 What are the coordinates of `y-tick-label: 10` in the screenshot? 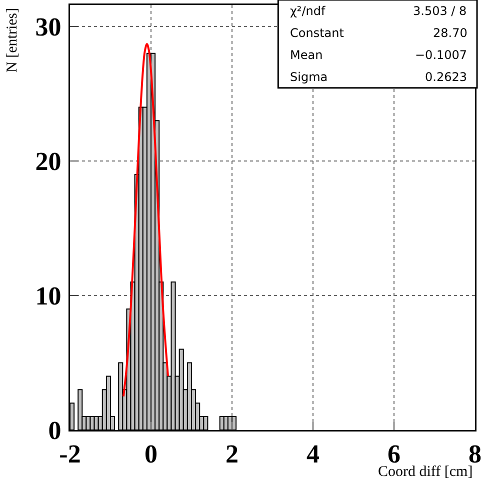 It's located at (48, 296).